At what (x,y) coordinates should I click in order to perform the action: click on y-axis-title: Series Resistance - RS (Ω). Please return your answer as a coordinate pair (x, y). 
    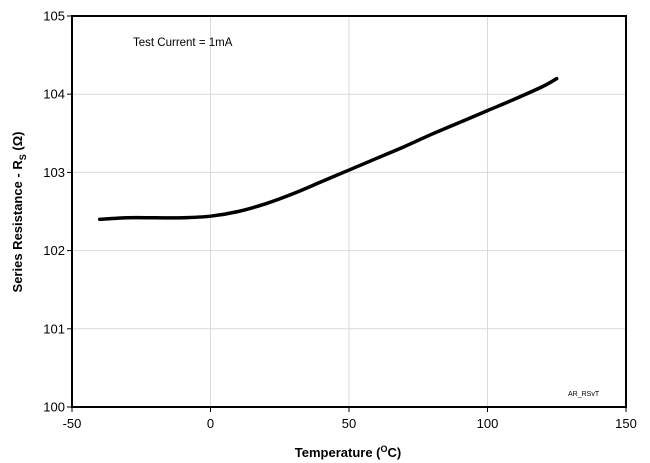
    Looking at the image, I should click on (19, 212).